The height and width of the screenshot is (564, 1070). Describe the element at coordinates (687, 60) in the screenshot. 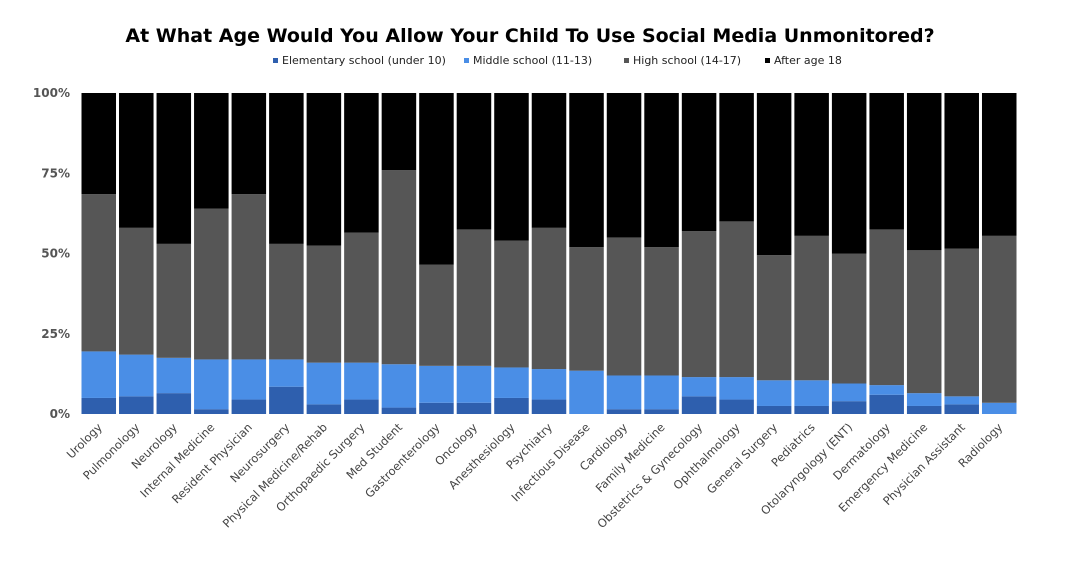

I see `legend-label-3: High school (14-17)` at that location.